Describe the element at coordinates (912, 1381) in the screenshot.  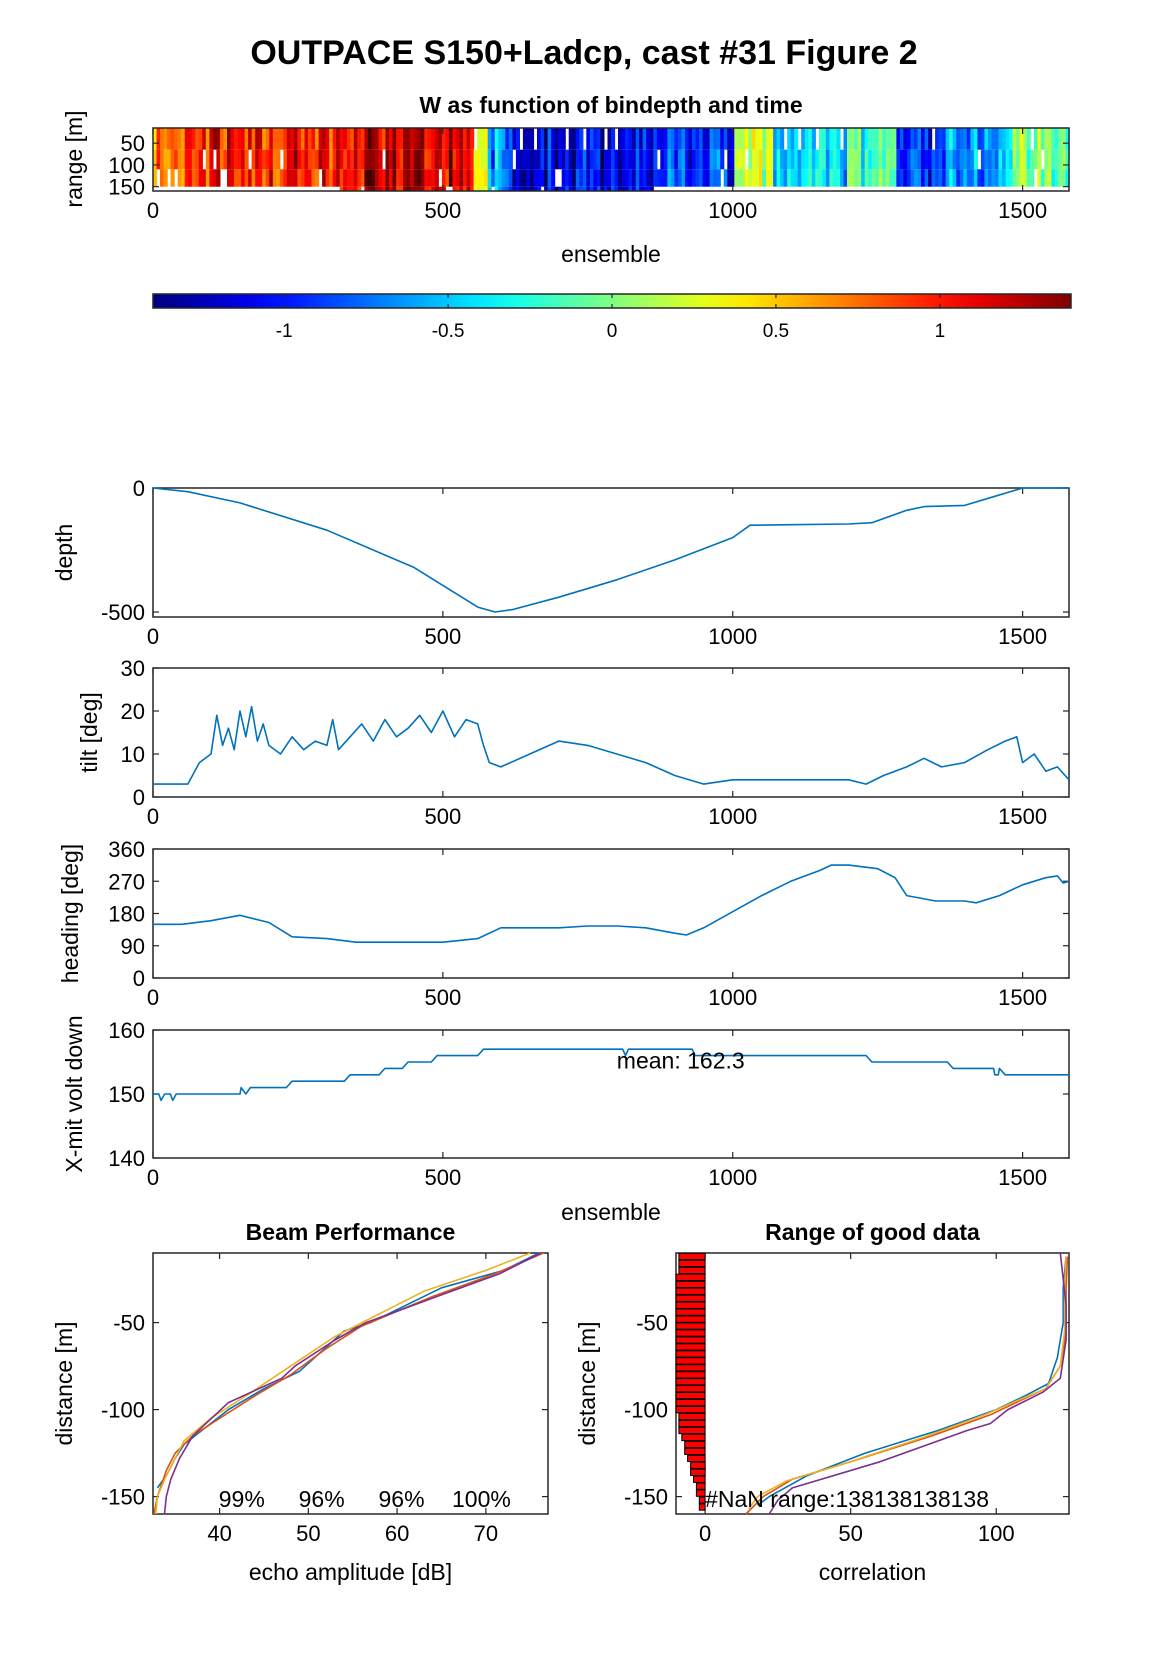
I see `series-line` at that location.